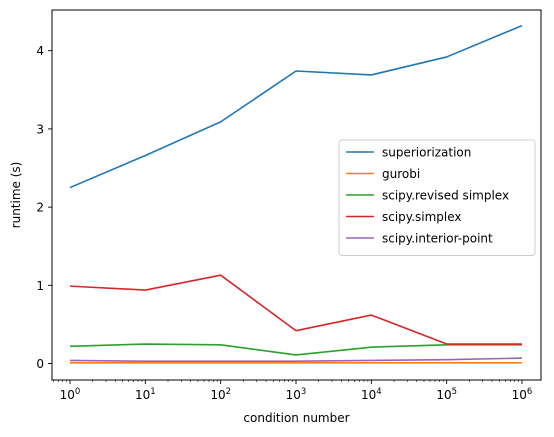 Image resolution: width=554 pixels, height=437 pixels. What do you see at coordinates (426, 152) in the screenshot?
I see `legend-label-0: superiorization` at bounding box center [426, 152].